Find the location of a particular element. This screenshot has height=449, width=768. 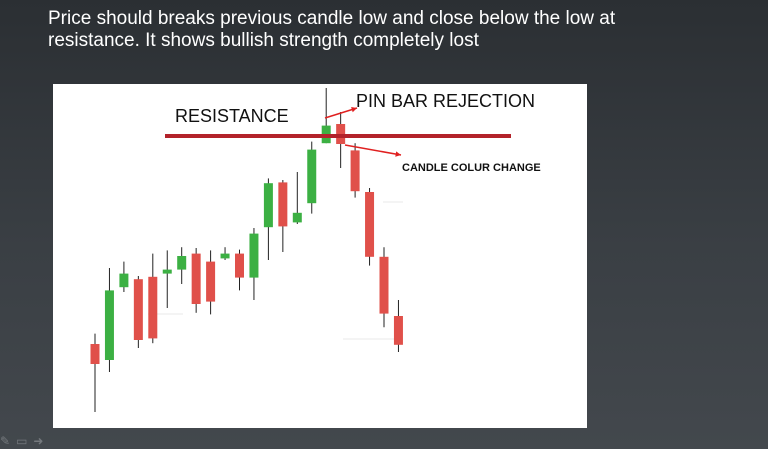

slide-nav-controls: ✎ ▭ ➜ is located at coordinates (55, 441).